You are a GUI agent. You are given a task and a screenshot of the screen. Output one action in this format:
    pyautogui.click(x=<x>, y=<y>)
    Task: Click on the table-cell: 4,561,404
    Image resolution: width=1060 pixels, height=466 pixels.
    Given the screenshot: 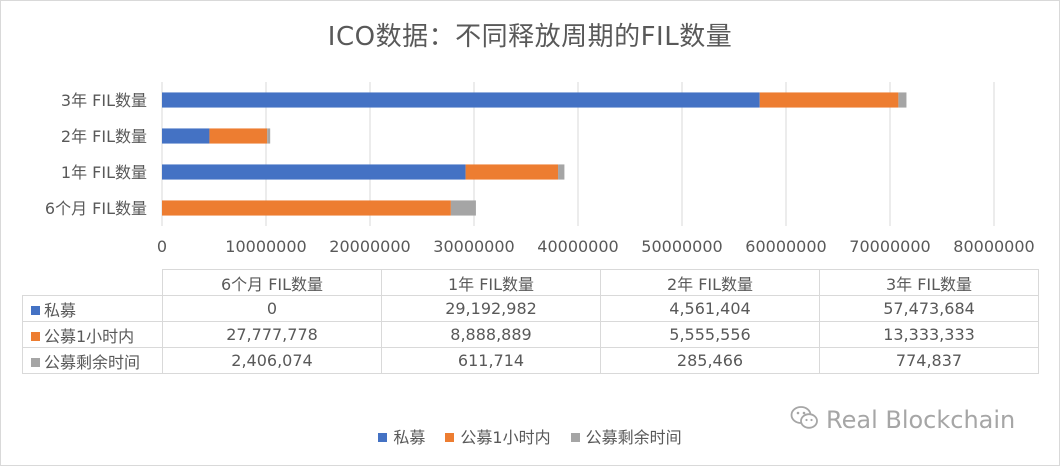 What is the action you would take?
    pyautogui.click(x=710, y=308)
    